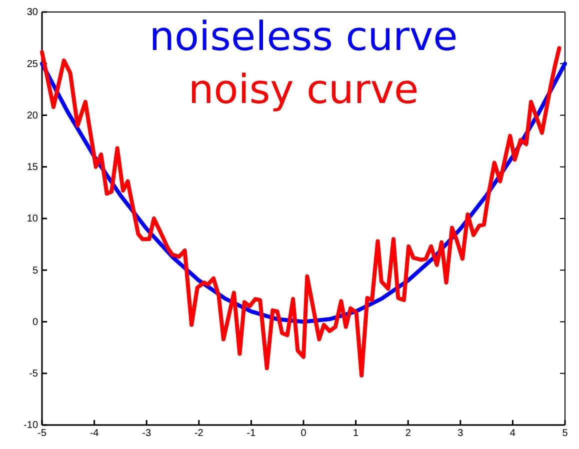 This screenshot has height=449, width=579. I want to click on y-tick-label: 10, so click(32, 219).